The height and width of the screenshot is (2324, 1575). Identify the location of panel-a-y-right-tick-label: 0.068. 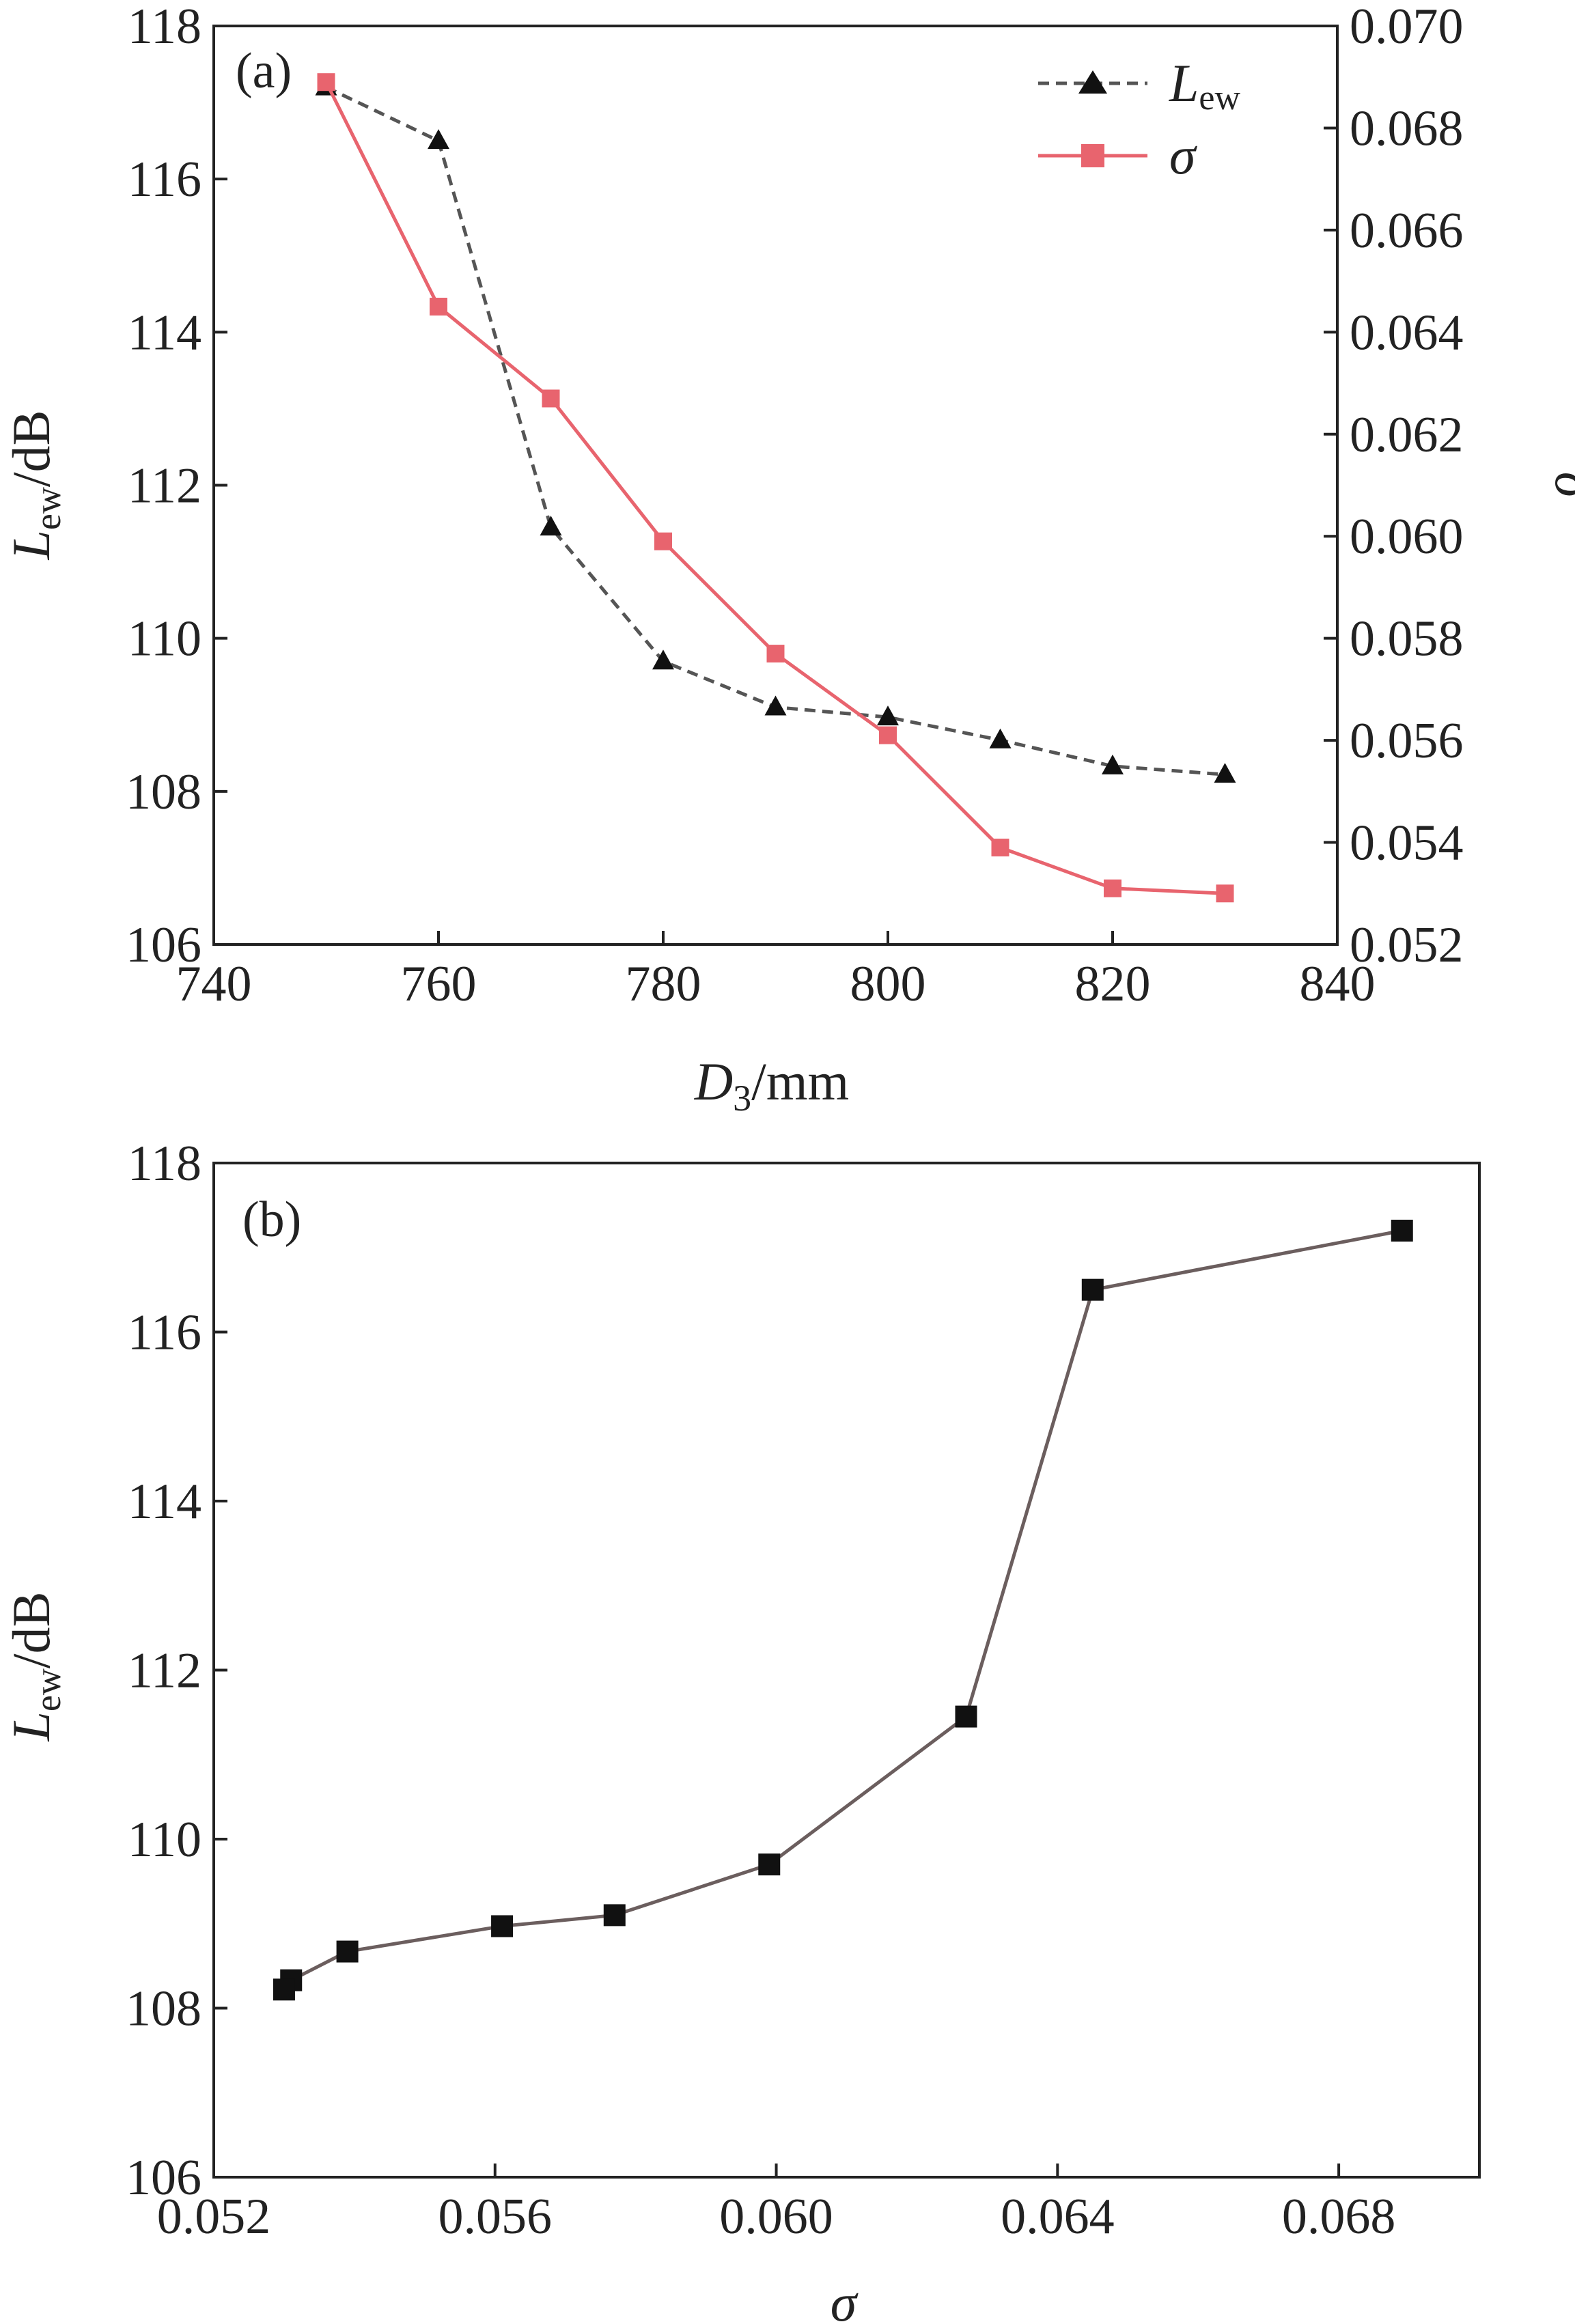
(1407, 128).